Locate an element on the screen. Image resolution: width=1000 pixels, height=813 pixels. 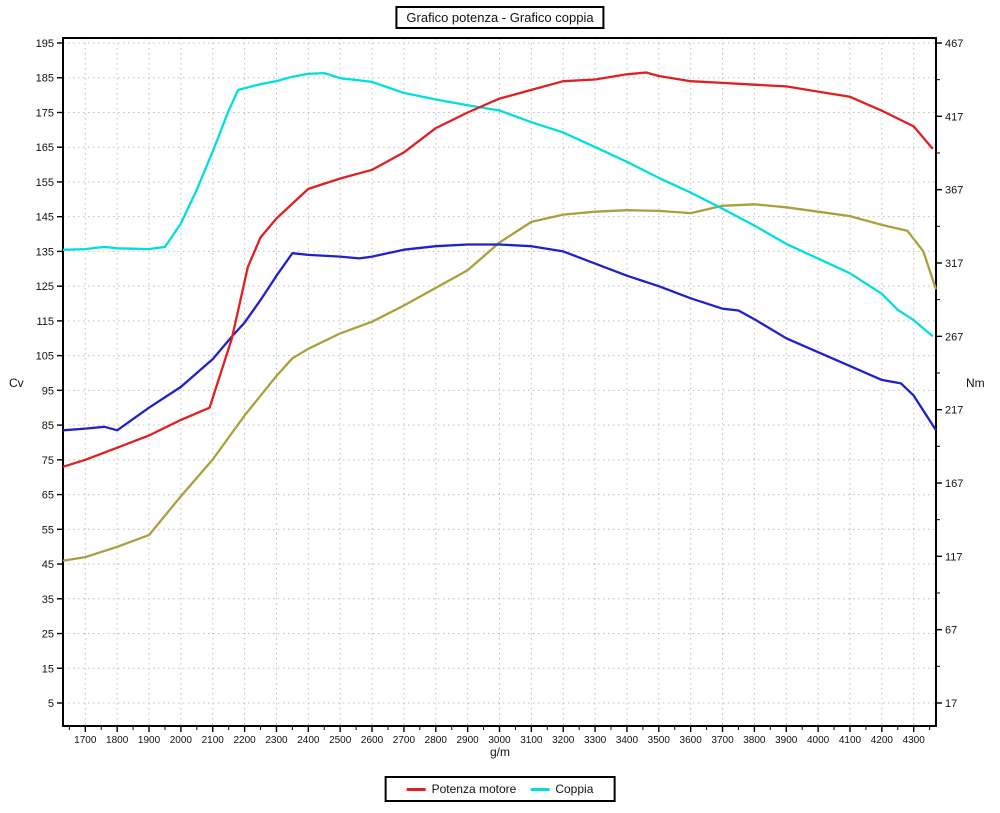
x-axis-label: g/m is located at coordinates (499, 752).